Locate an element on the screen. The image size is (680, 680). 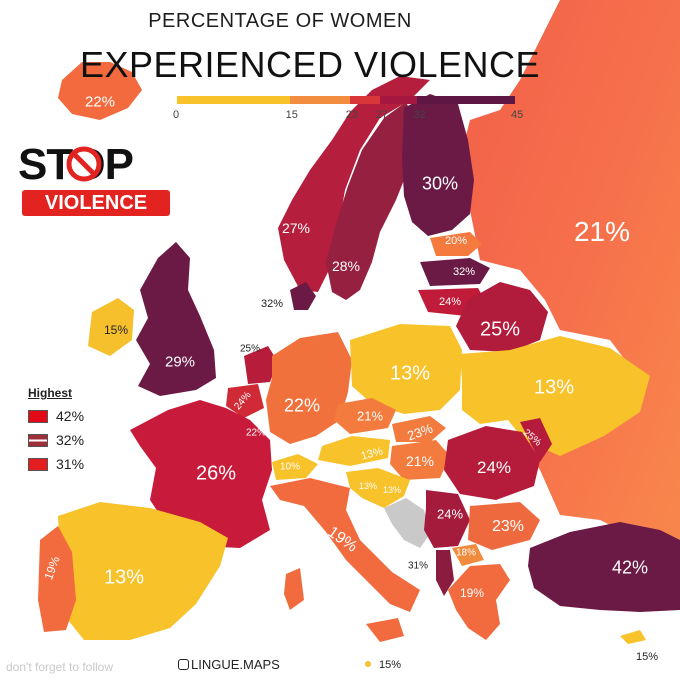
portugal-region is located at coordinates (57, 579).